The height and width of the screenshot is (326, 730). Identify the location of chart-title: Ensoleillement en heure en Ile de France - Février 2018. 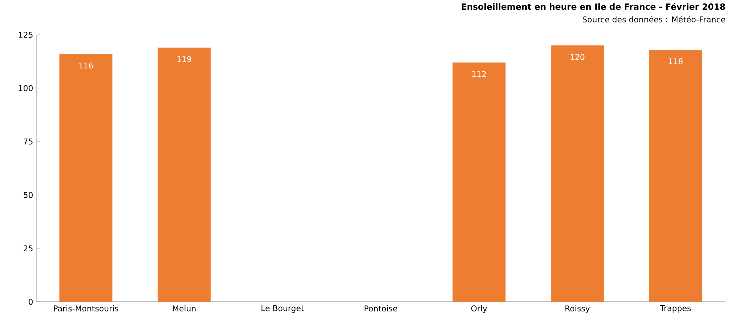
(594, 6).